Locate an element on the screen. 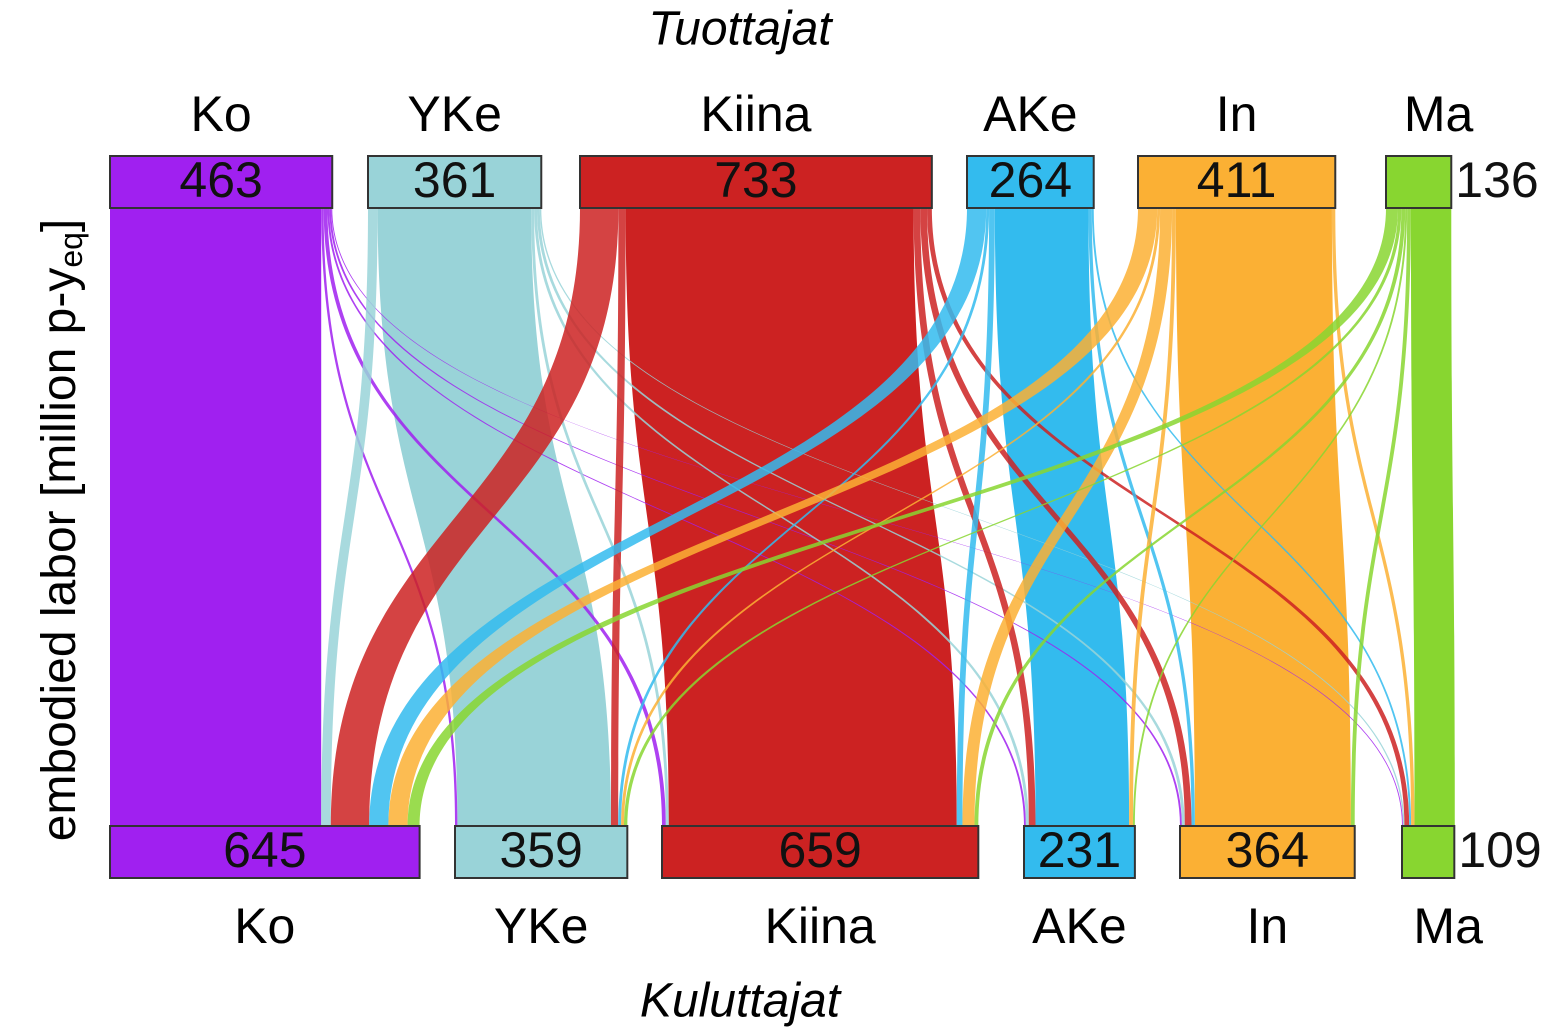 This screenshot has height=1034, width=1557. node-value: 733 is located at coordinates (755, 180).